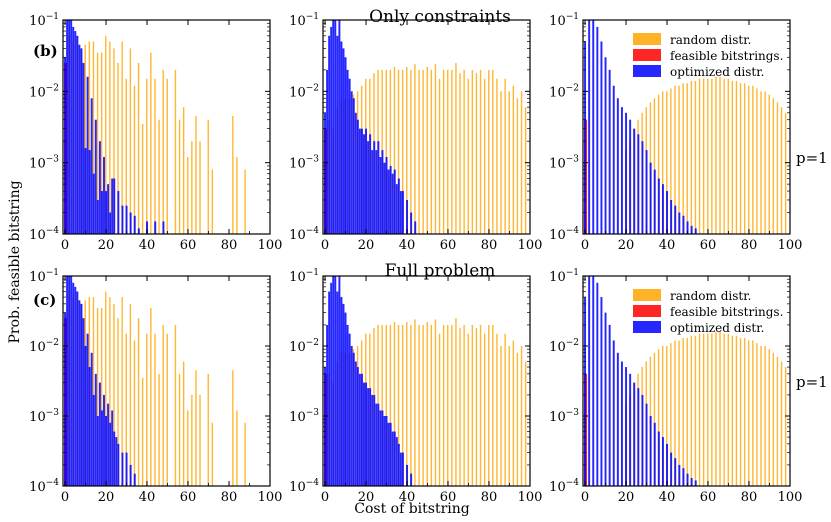  Describe the element at coordinates (717, 328) in the screenshot. I see `legend-label: optimized distr.` at that location.